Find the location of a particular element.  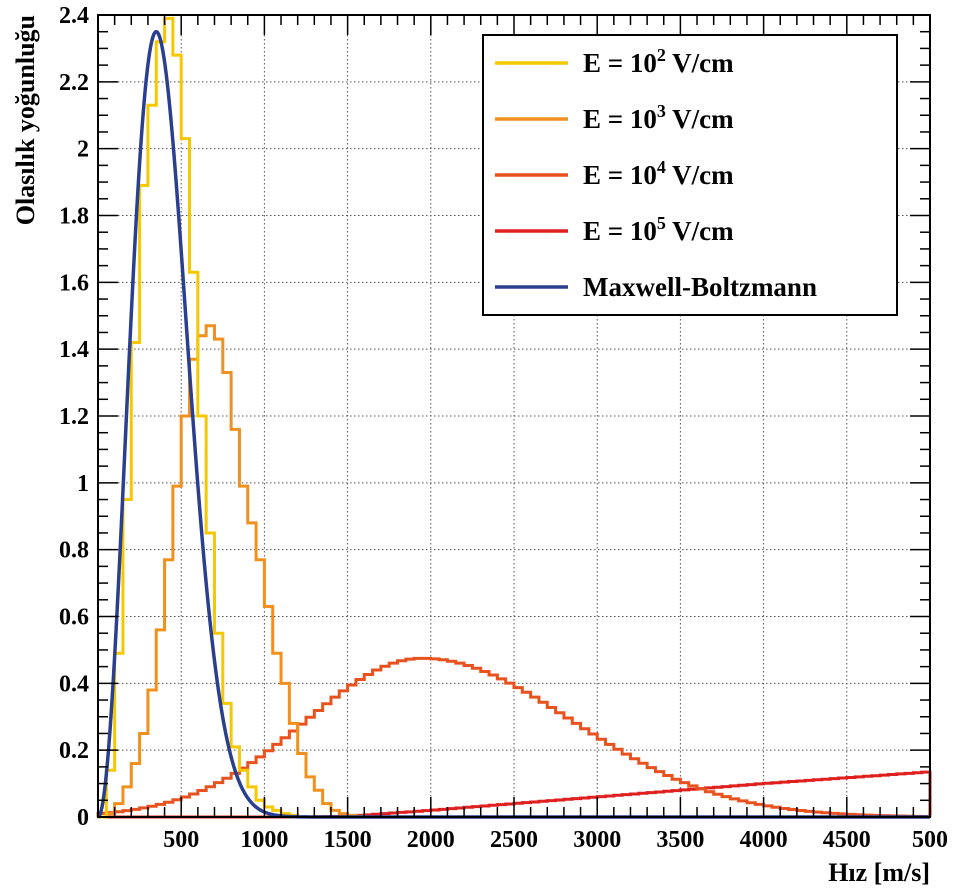

y-tick-label: 1.4 is located at coordinates (74, 350).